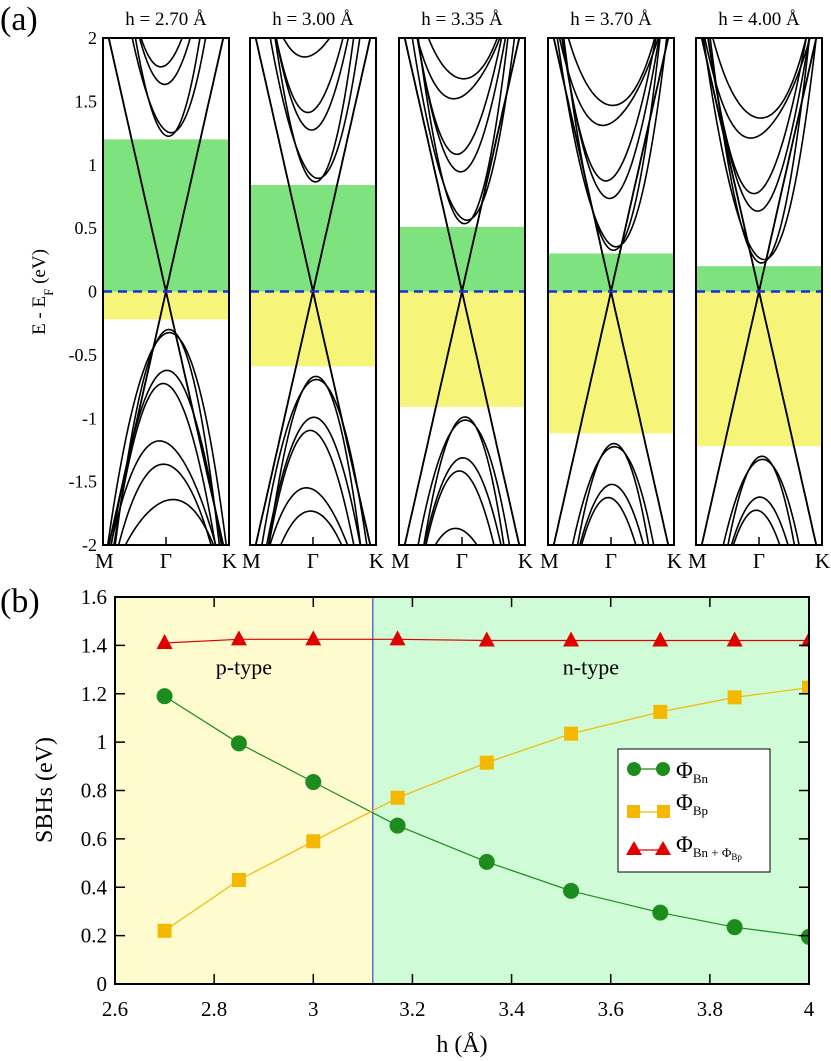 This screenshot has width=831, height=1061. I want to click on k-label-M-2: M, so click(400, 561).